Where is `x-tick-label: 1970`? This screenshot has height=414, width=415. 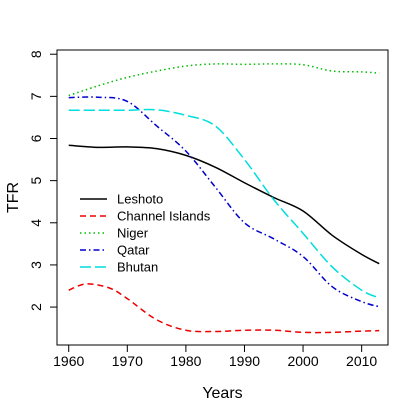 x-tick-label: 1970 is located at coordinates (127, 361).